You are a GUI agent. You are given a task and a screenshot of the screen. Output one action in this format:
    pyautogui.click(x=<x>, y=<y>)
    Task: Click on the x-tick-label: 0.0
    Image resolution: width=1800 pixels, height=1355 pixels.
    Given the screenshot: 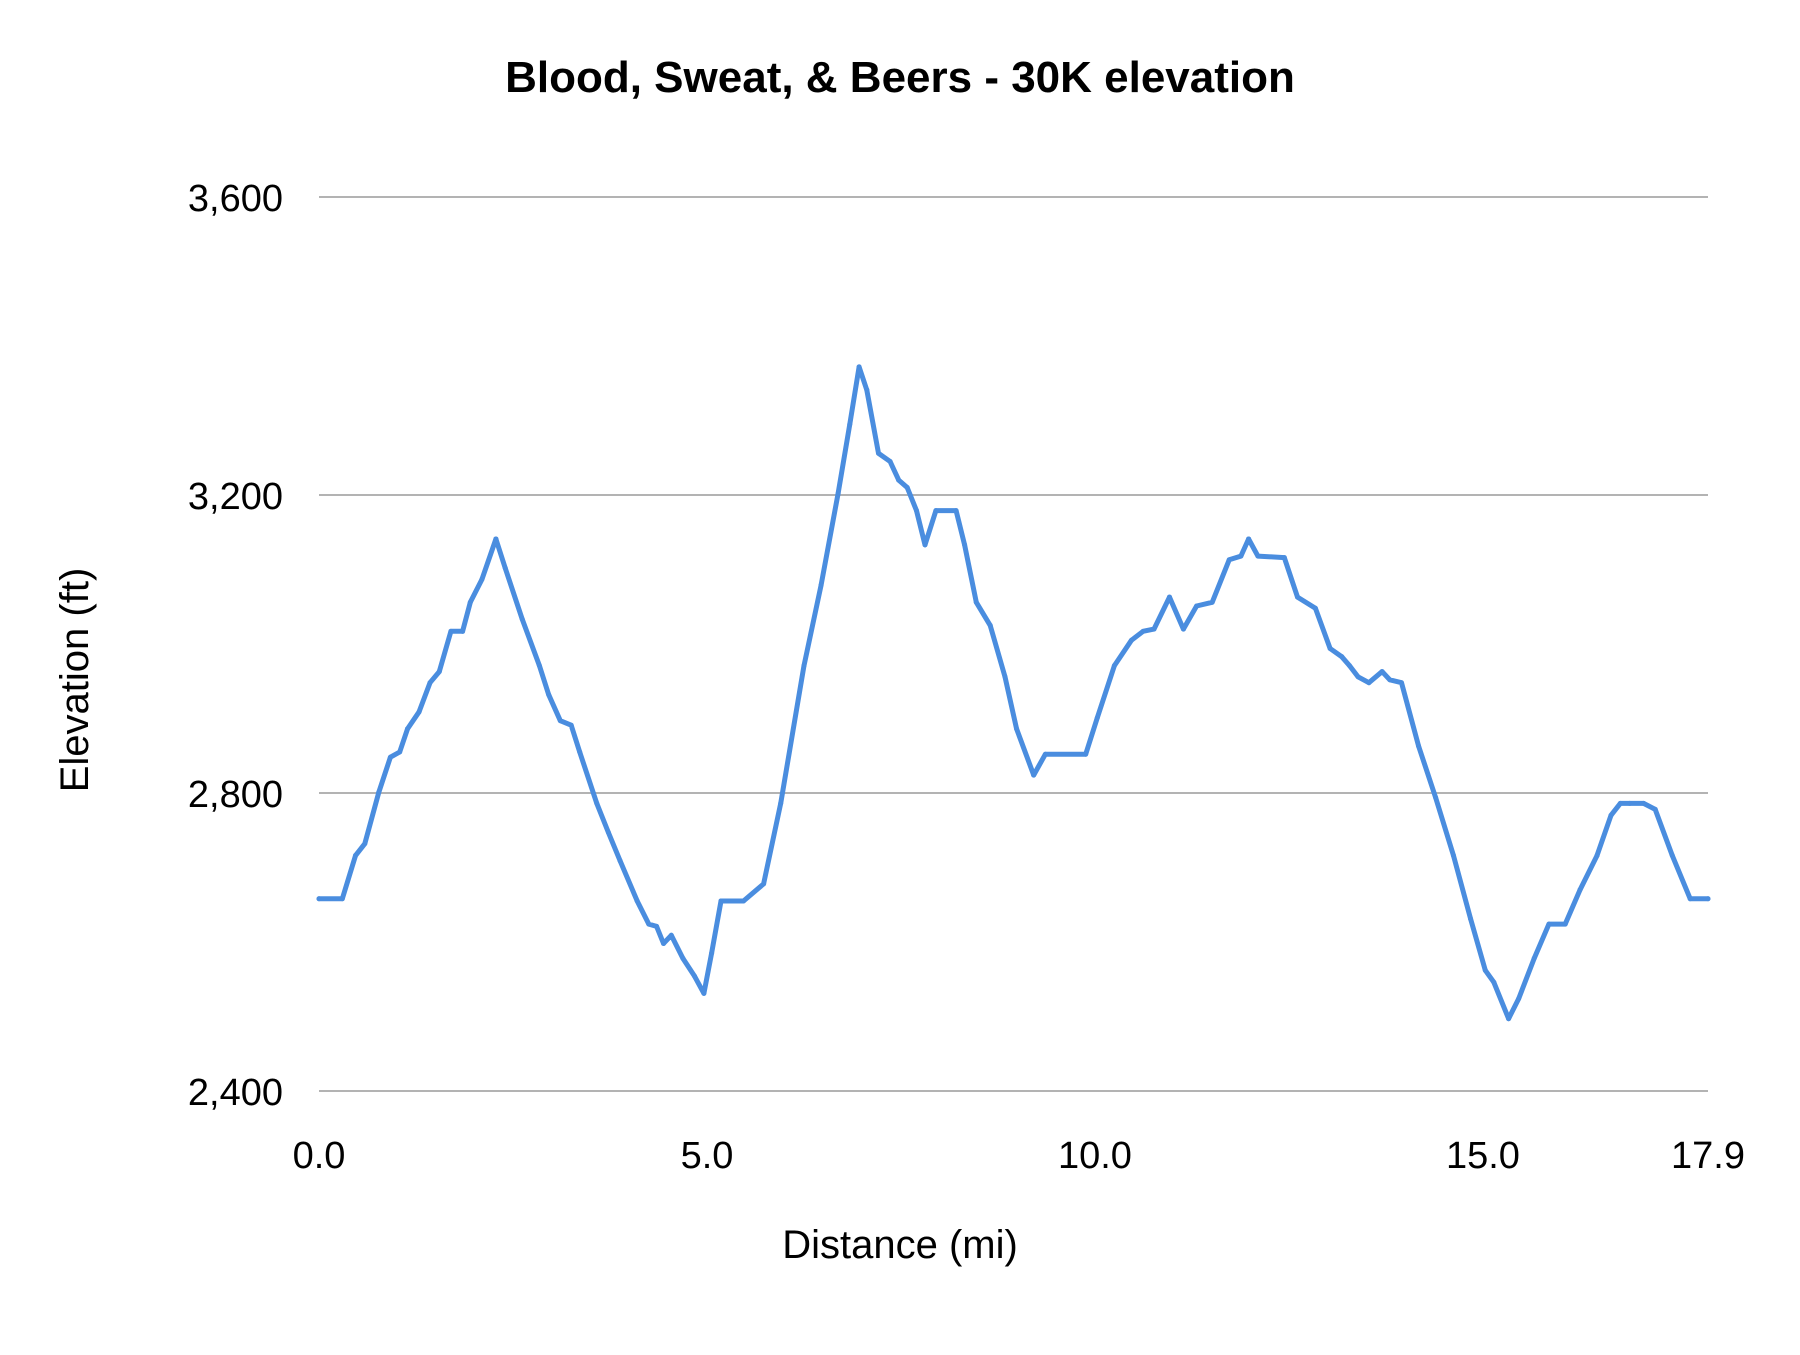 What is the action you would take?
    pyautogui.click(x=319, y=1156)
    